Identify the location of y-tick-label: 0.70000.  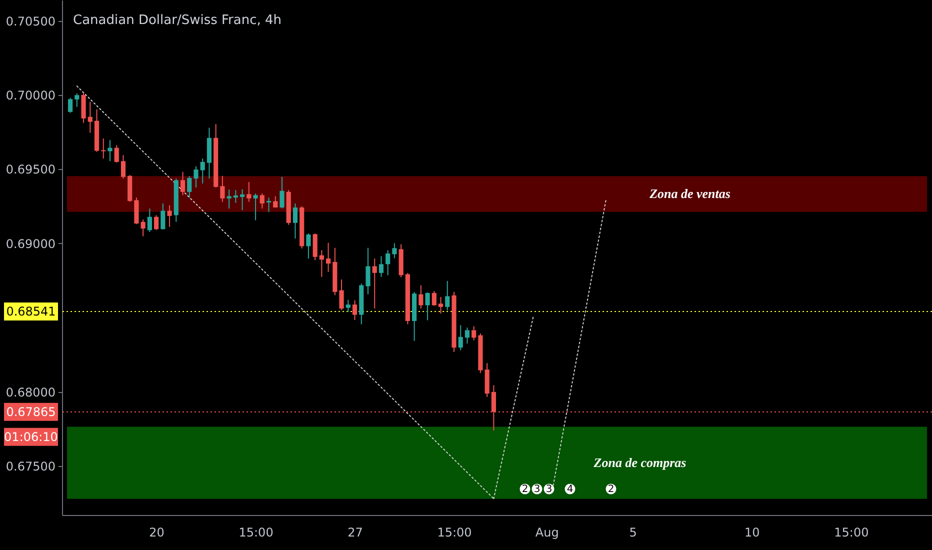
(31, 95).